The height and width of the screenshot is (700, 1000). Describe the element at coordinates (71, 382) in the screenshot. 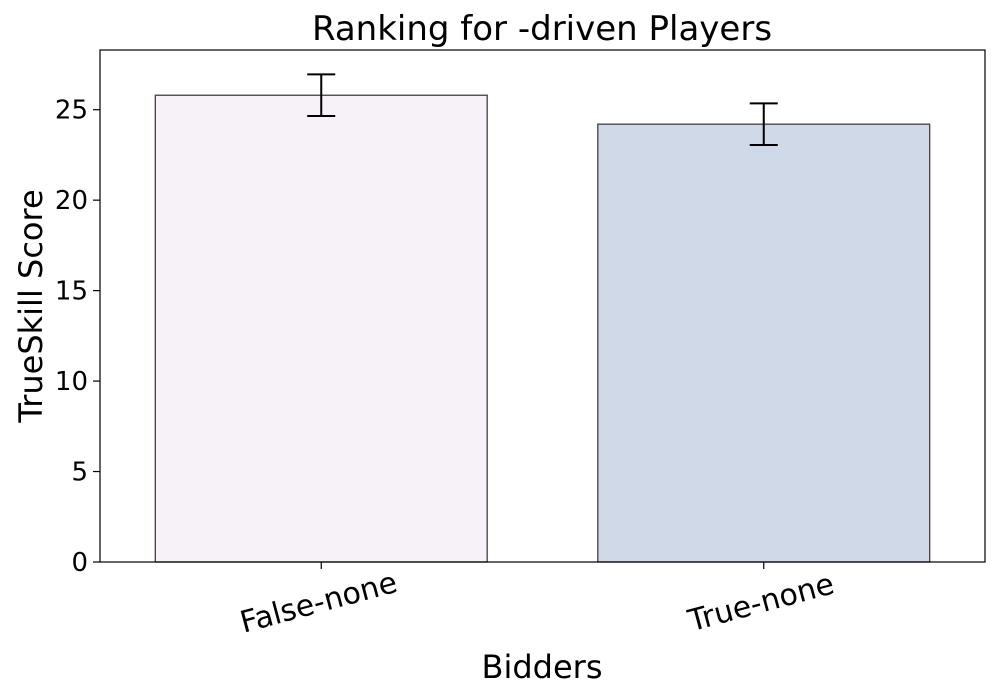

I see `y-tick-label: 10` at that location.